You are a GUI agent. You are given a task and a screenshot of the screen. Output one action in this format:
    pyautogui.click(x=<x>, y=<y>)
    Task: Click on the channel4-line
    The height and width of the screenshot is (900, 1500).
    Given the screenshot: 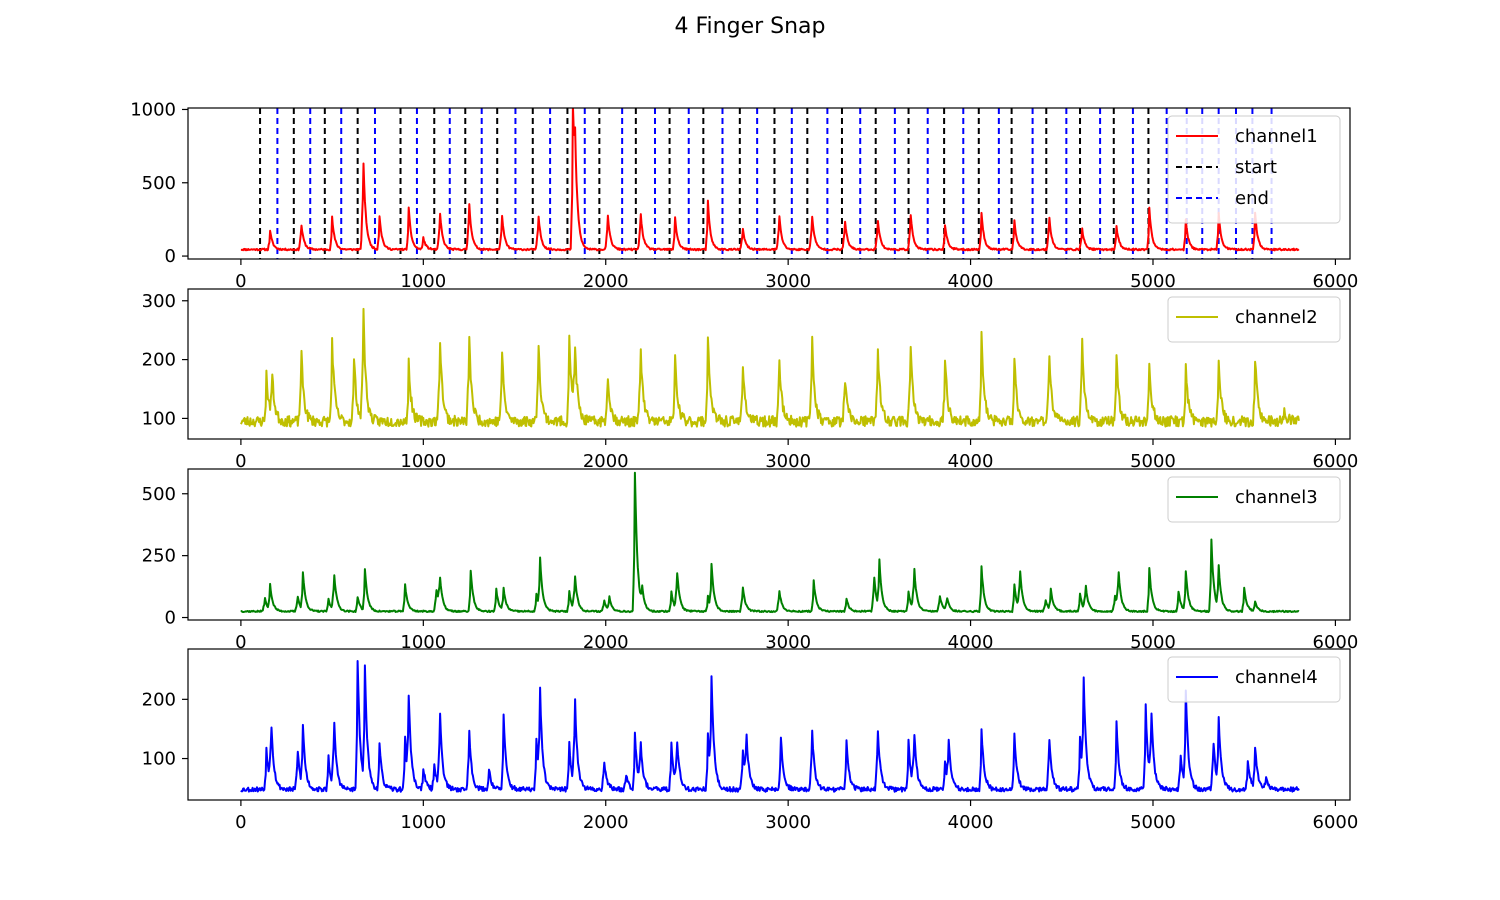 What is the action you would take?
    pyautogui.click(x=770, y=726)
    